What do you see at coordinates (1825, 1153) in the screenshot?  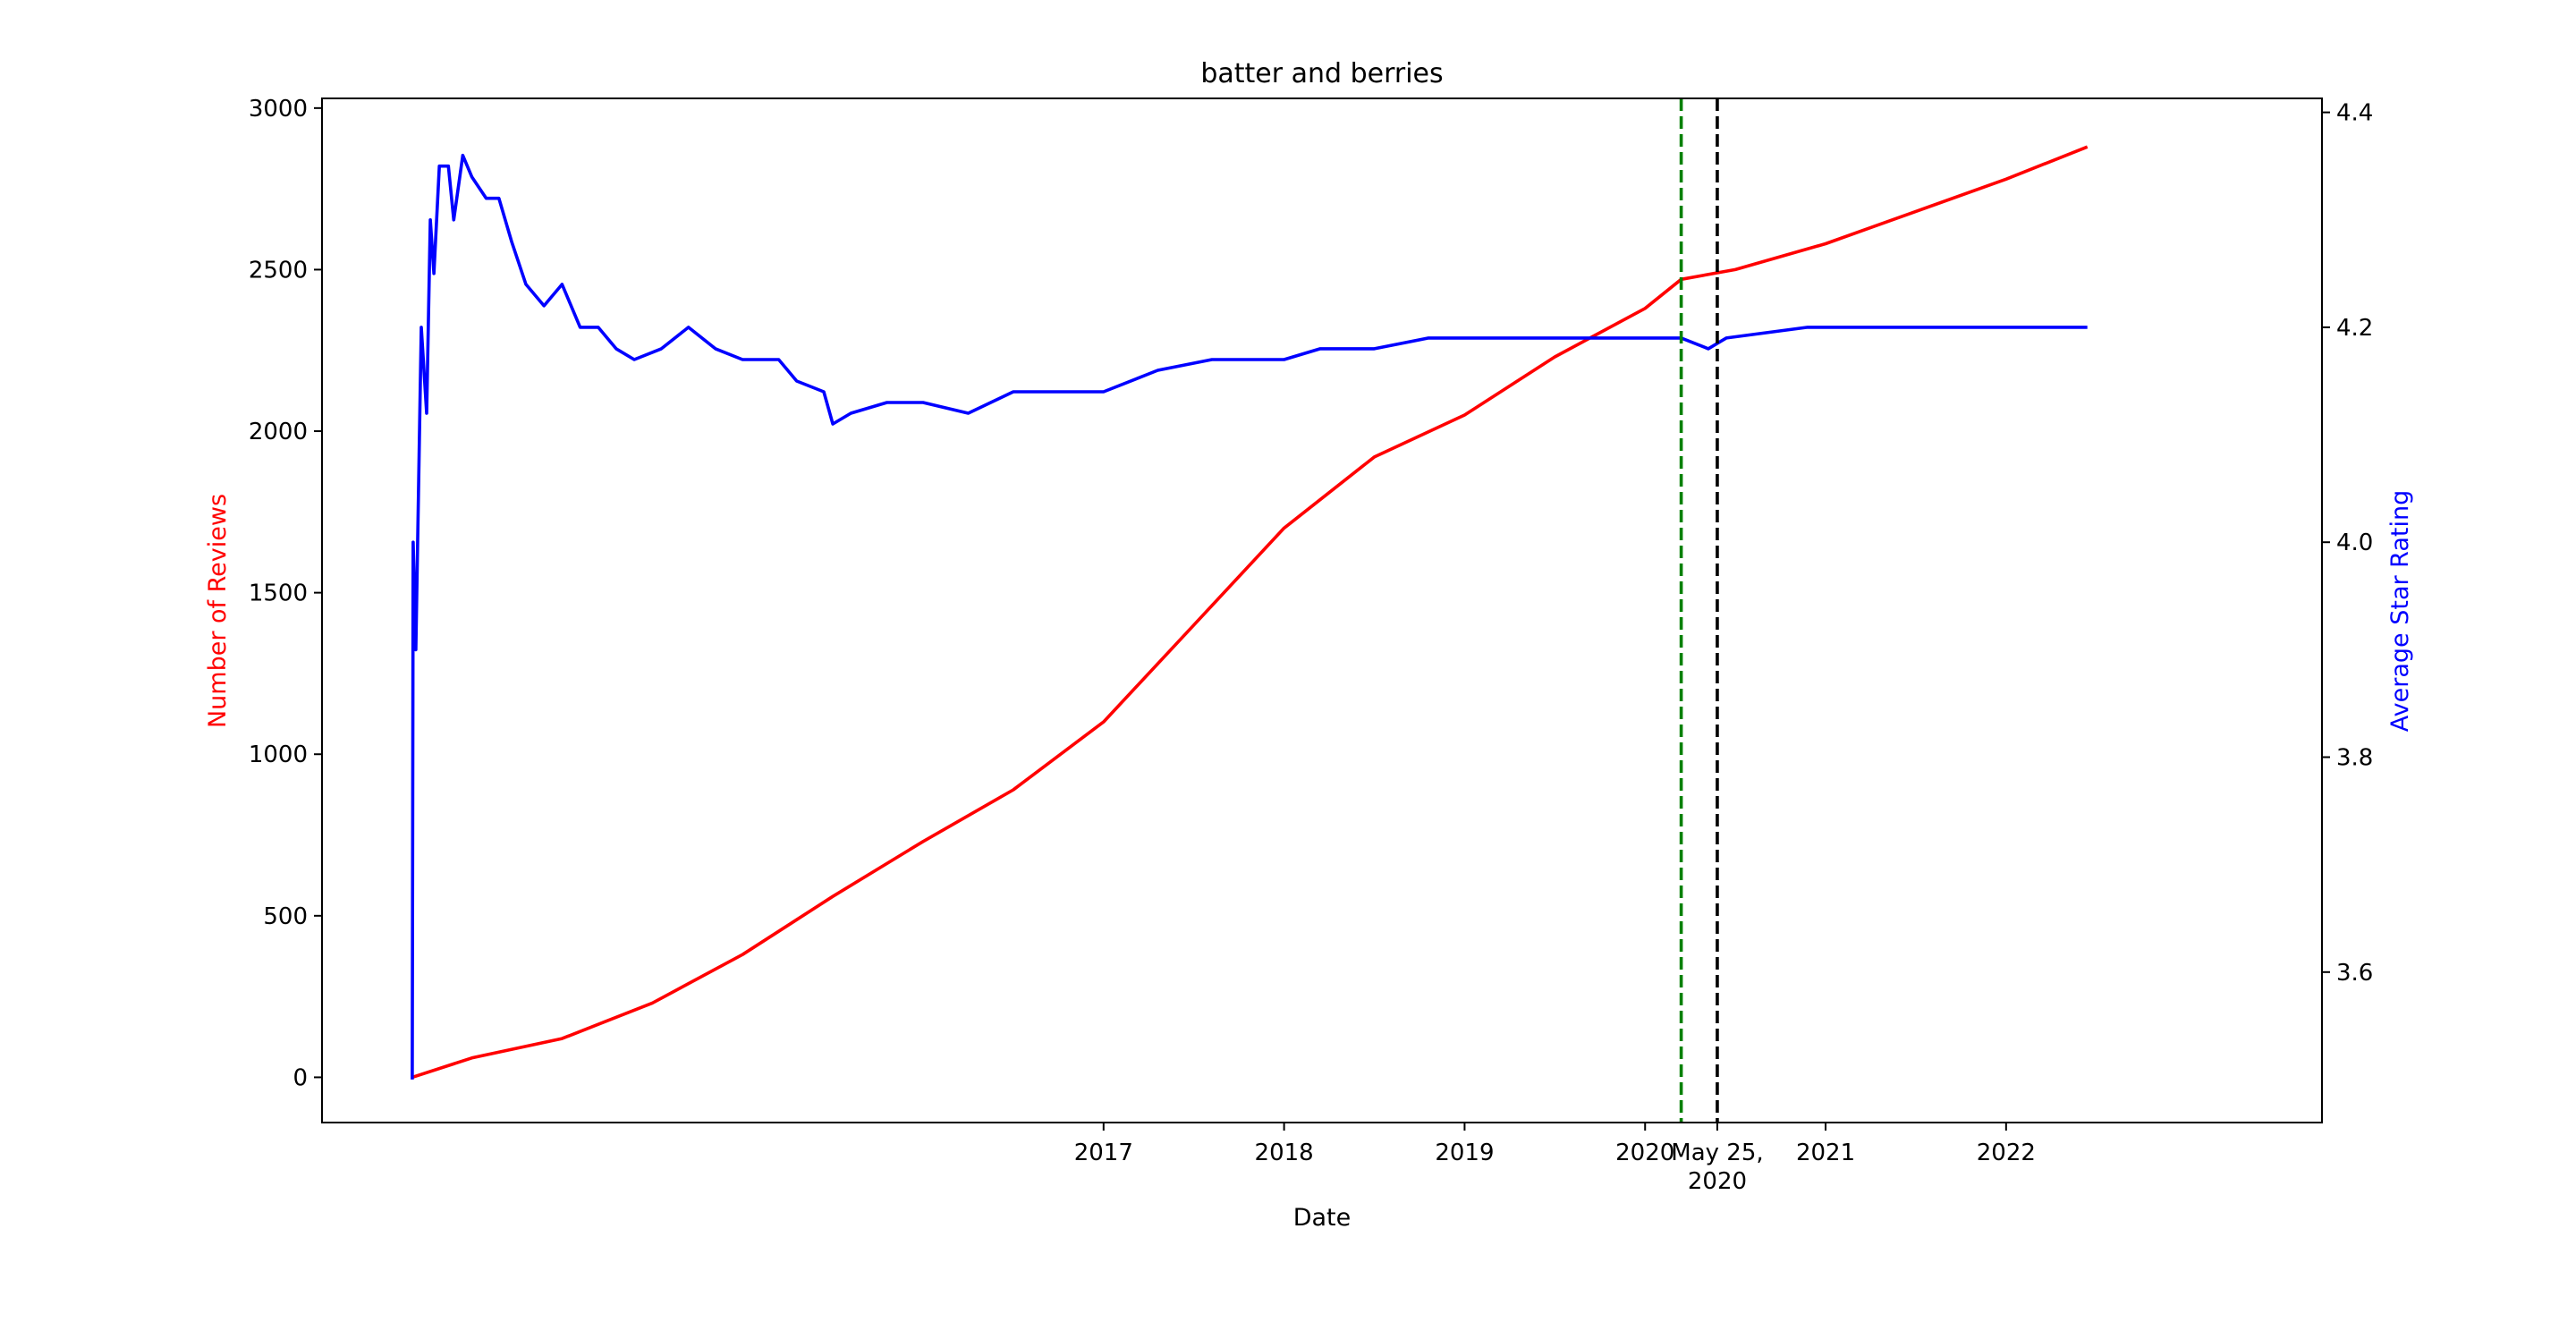 I see `x-tick-label: 2021` at bounding box center [1825, 1153].